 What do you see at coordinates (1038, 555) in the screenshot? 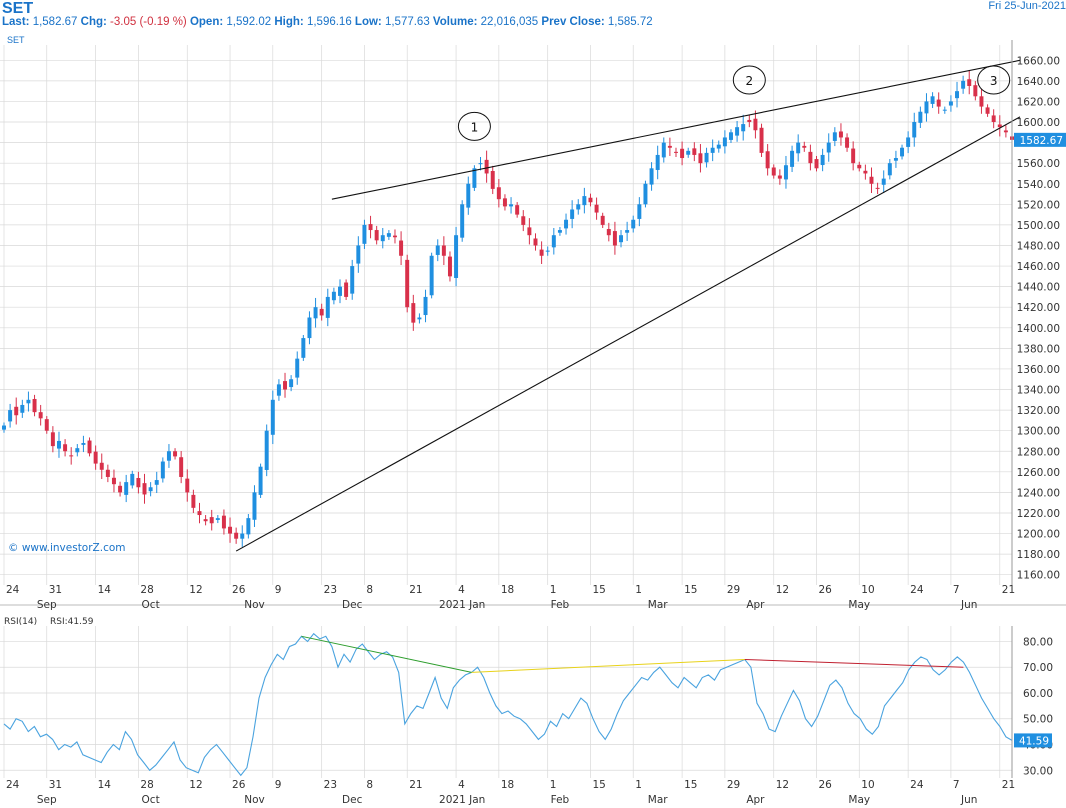
I see `price-tick-label: 1180.00` at bounding box center [1038, 555].